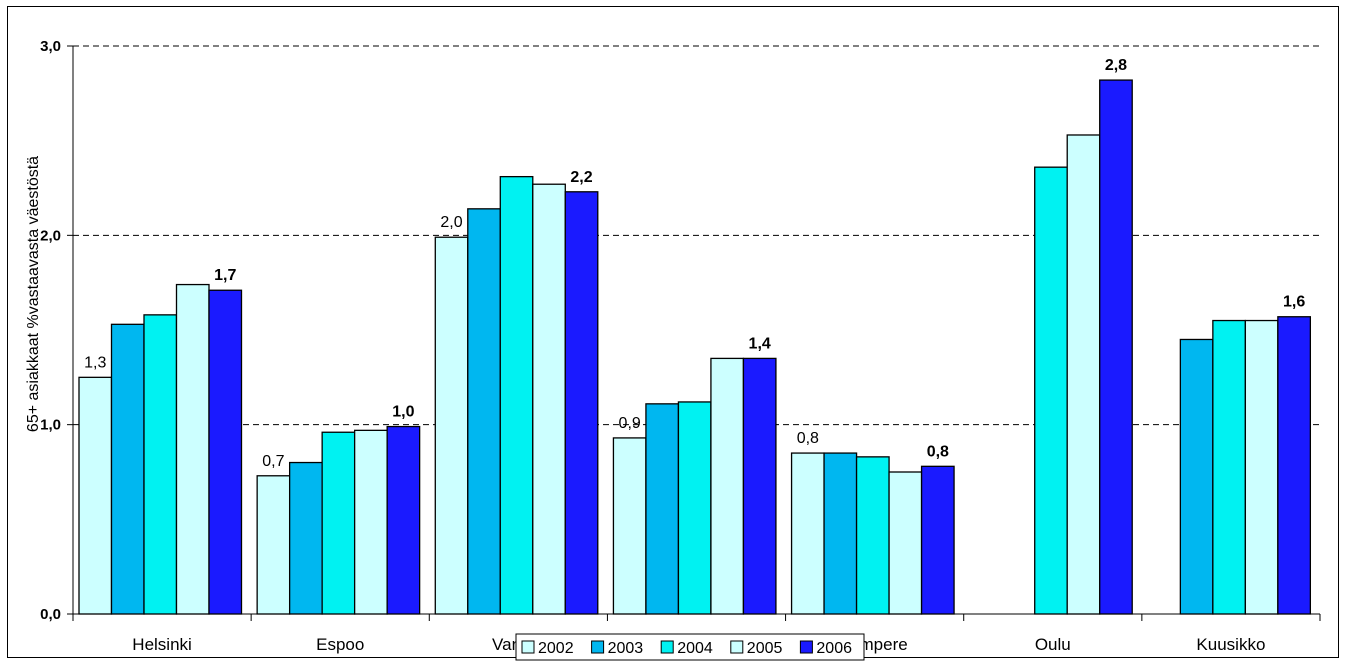 This screenshot has height=665, width=1348. Describe the element at coordinates (662, 509) in the screenshot. I see `bar-turku-2003` at that location.